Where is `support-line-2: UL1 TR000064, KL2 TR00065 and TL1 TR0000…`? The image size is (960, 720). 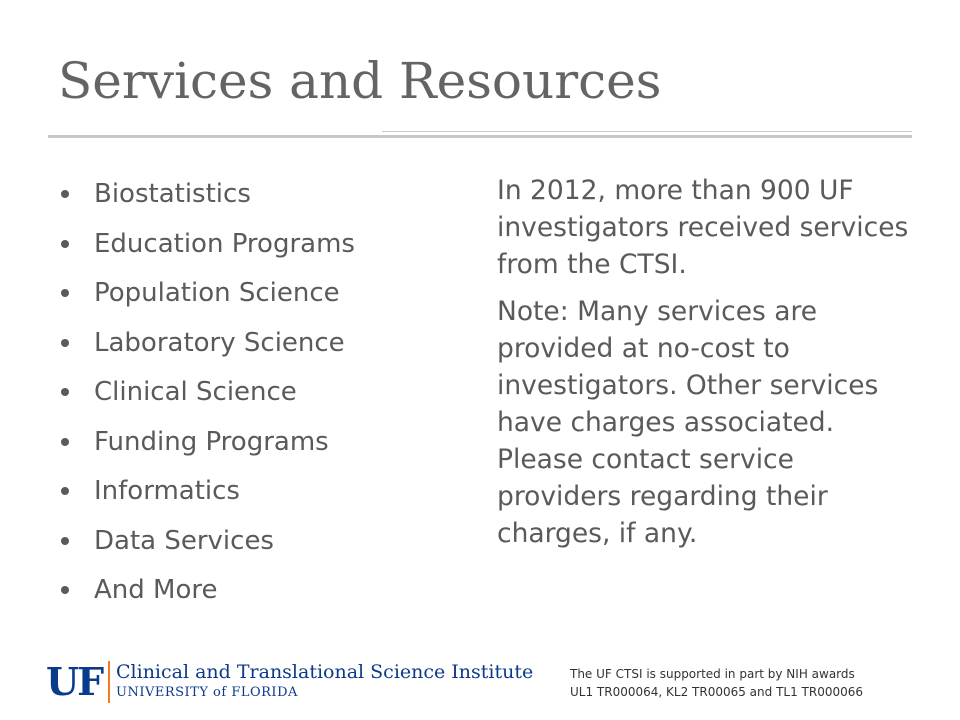
support-line-2: UL1 TR000064, KL2 TR00065 and TL1 TR0000… is located at coordinates (717, 692).